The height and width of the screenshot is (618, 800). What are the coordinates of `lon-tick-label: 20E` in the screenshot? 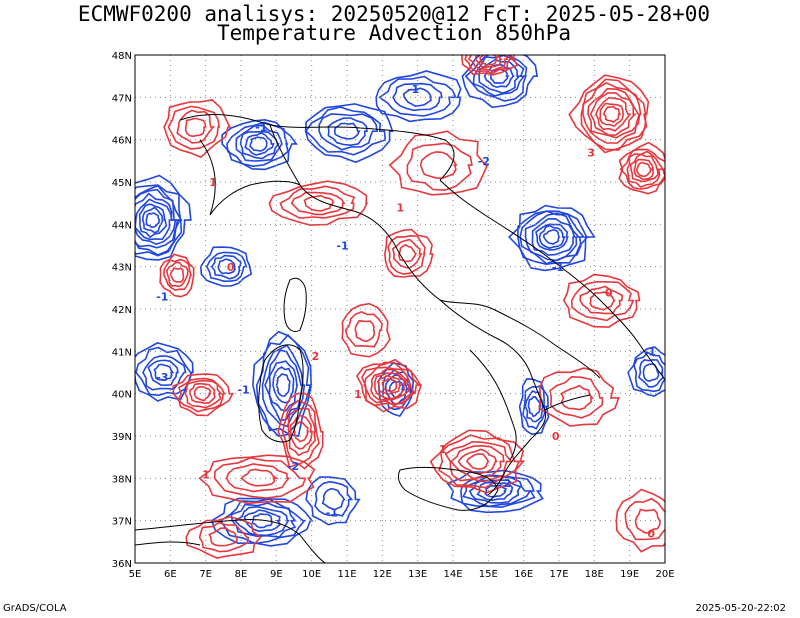 It's located at (664, 574).